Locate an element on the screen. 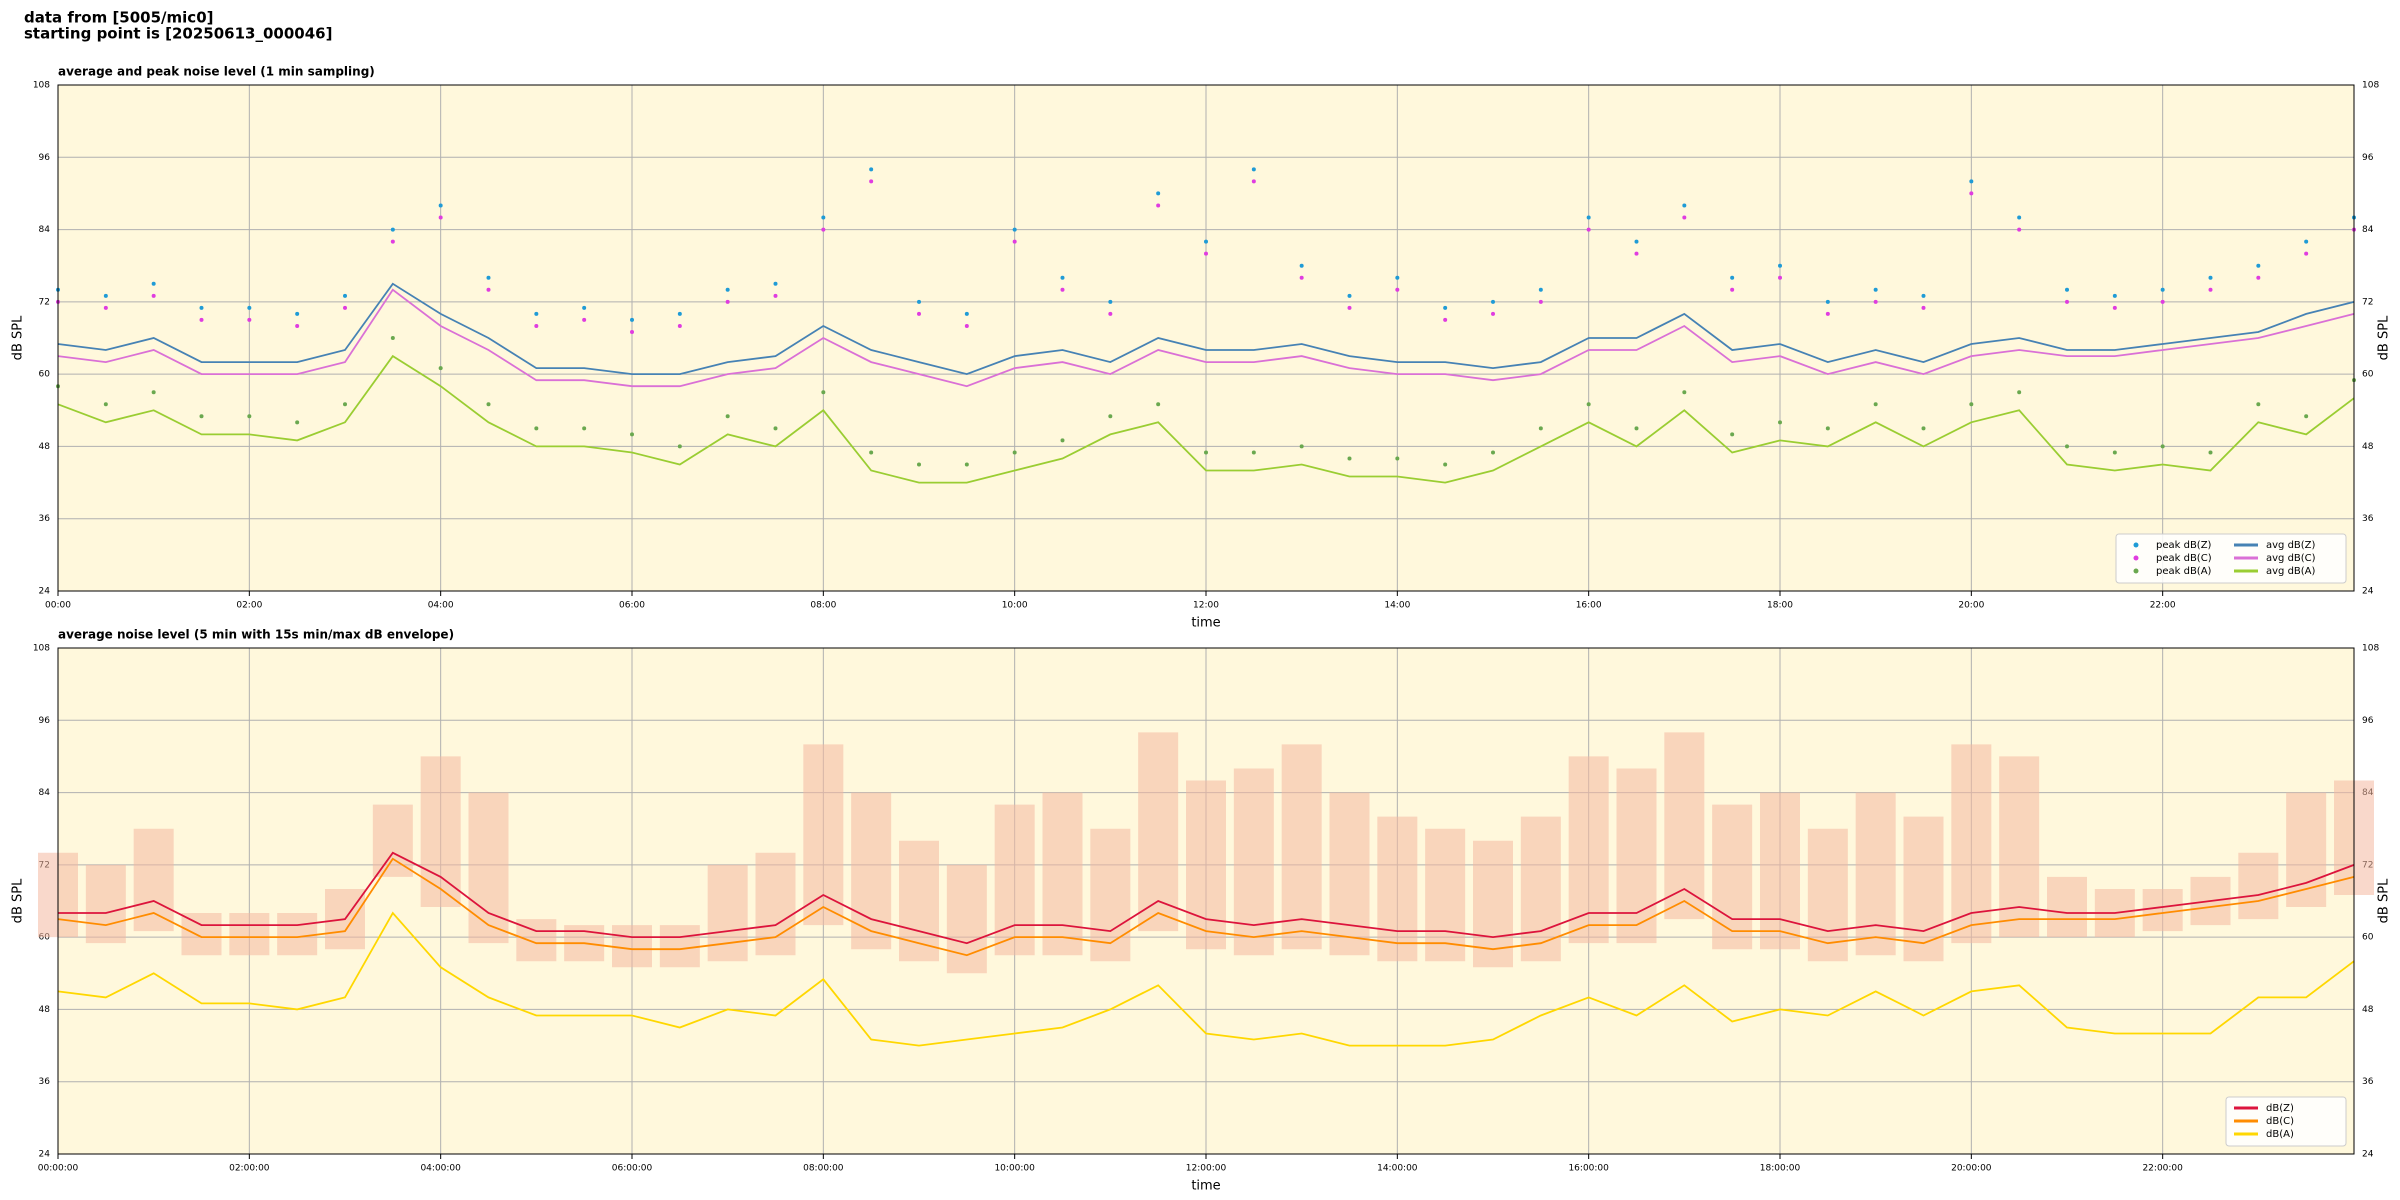 The image size is (2400, 1200). y2-tick-label: 84 is located at coordinates (2368, 230).